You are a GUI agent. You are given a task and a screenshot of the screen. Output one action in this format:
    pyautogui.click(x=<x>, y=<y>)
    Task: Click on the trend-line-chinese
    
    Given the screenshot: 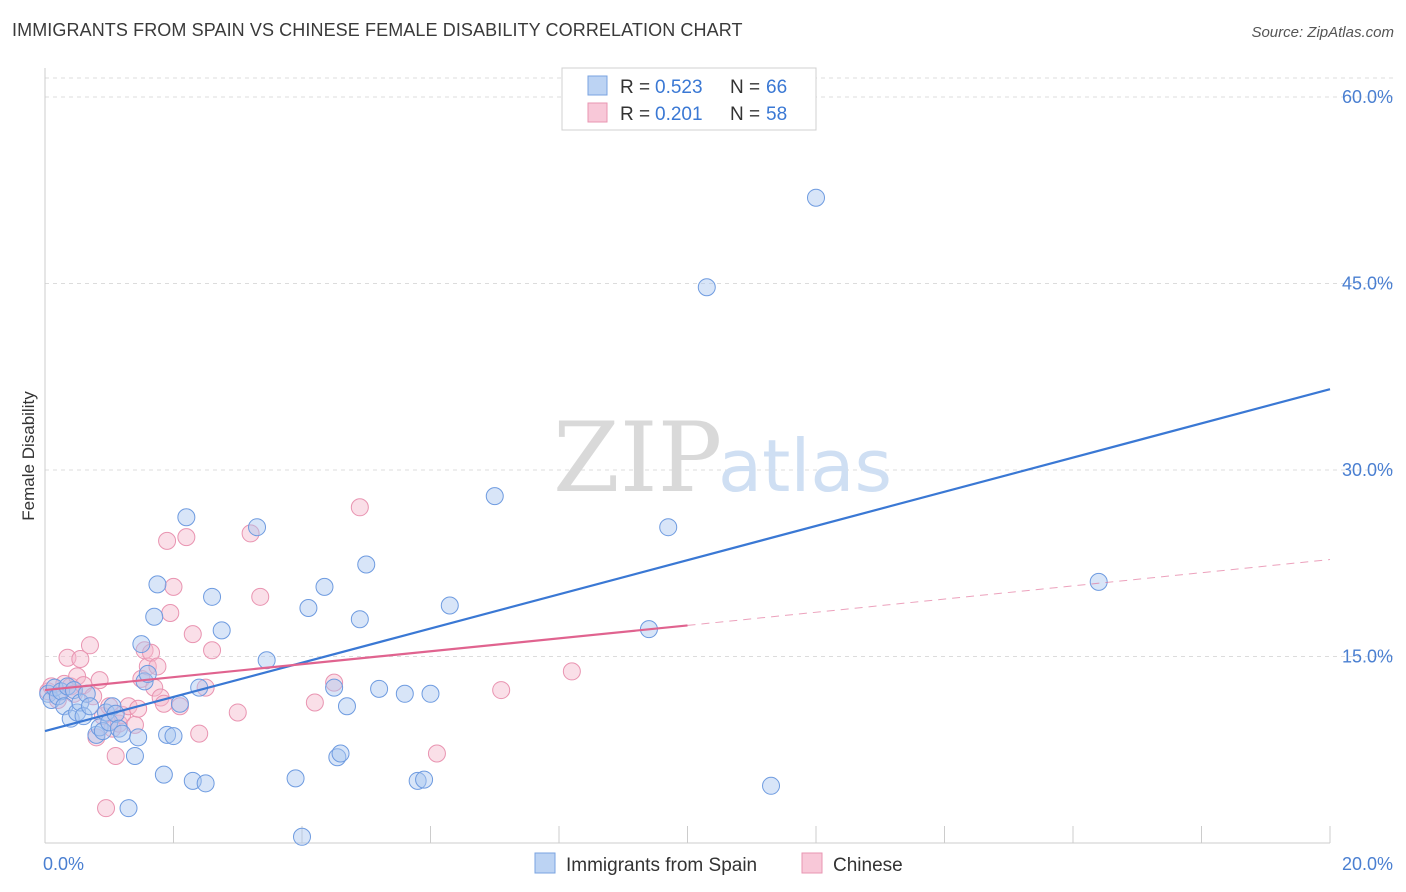 What is the action you would take?
    pyautogui.click(x=366, y=658)
    